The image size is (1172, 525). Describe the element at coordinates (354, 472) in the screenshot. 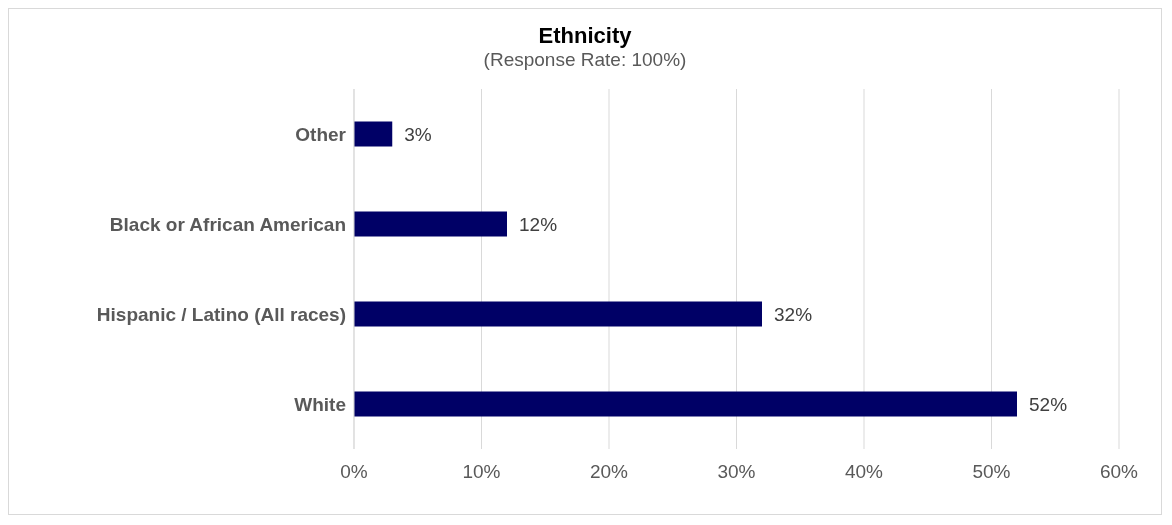

I see `x-tick-label: 0%` at that location.